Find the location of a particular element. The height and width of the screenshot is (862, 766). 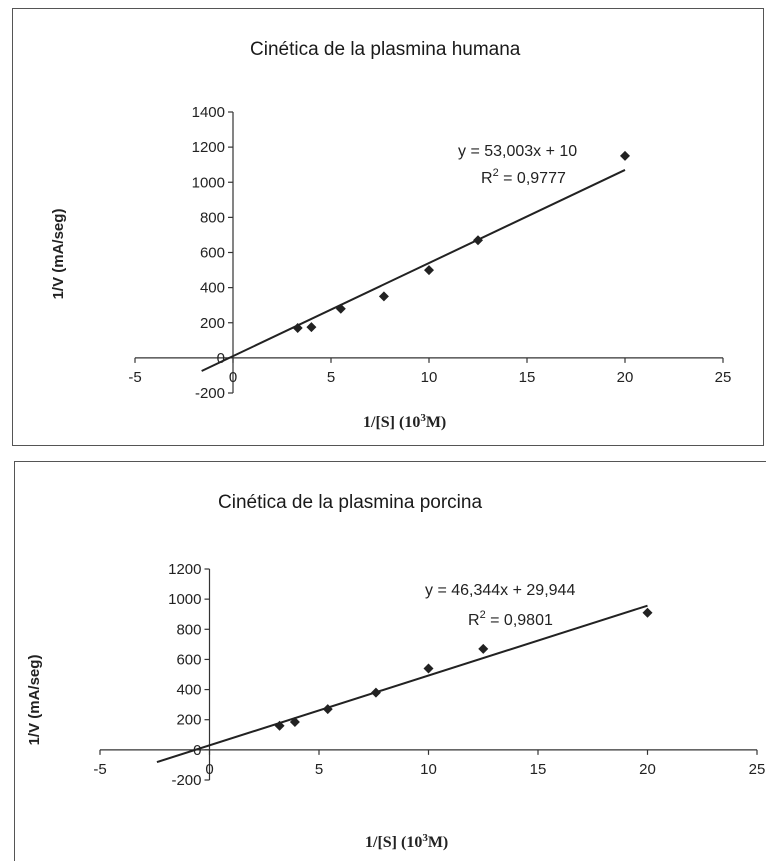

trendline-equation: y = 53,003x + 10 is located at coordinates (517, 151).